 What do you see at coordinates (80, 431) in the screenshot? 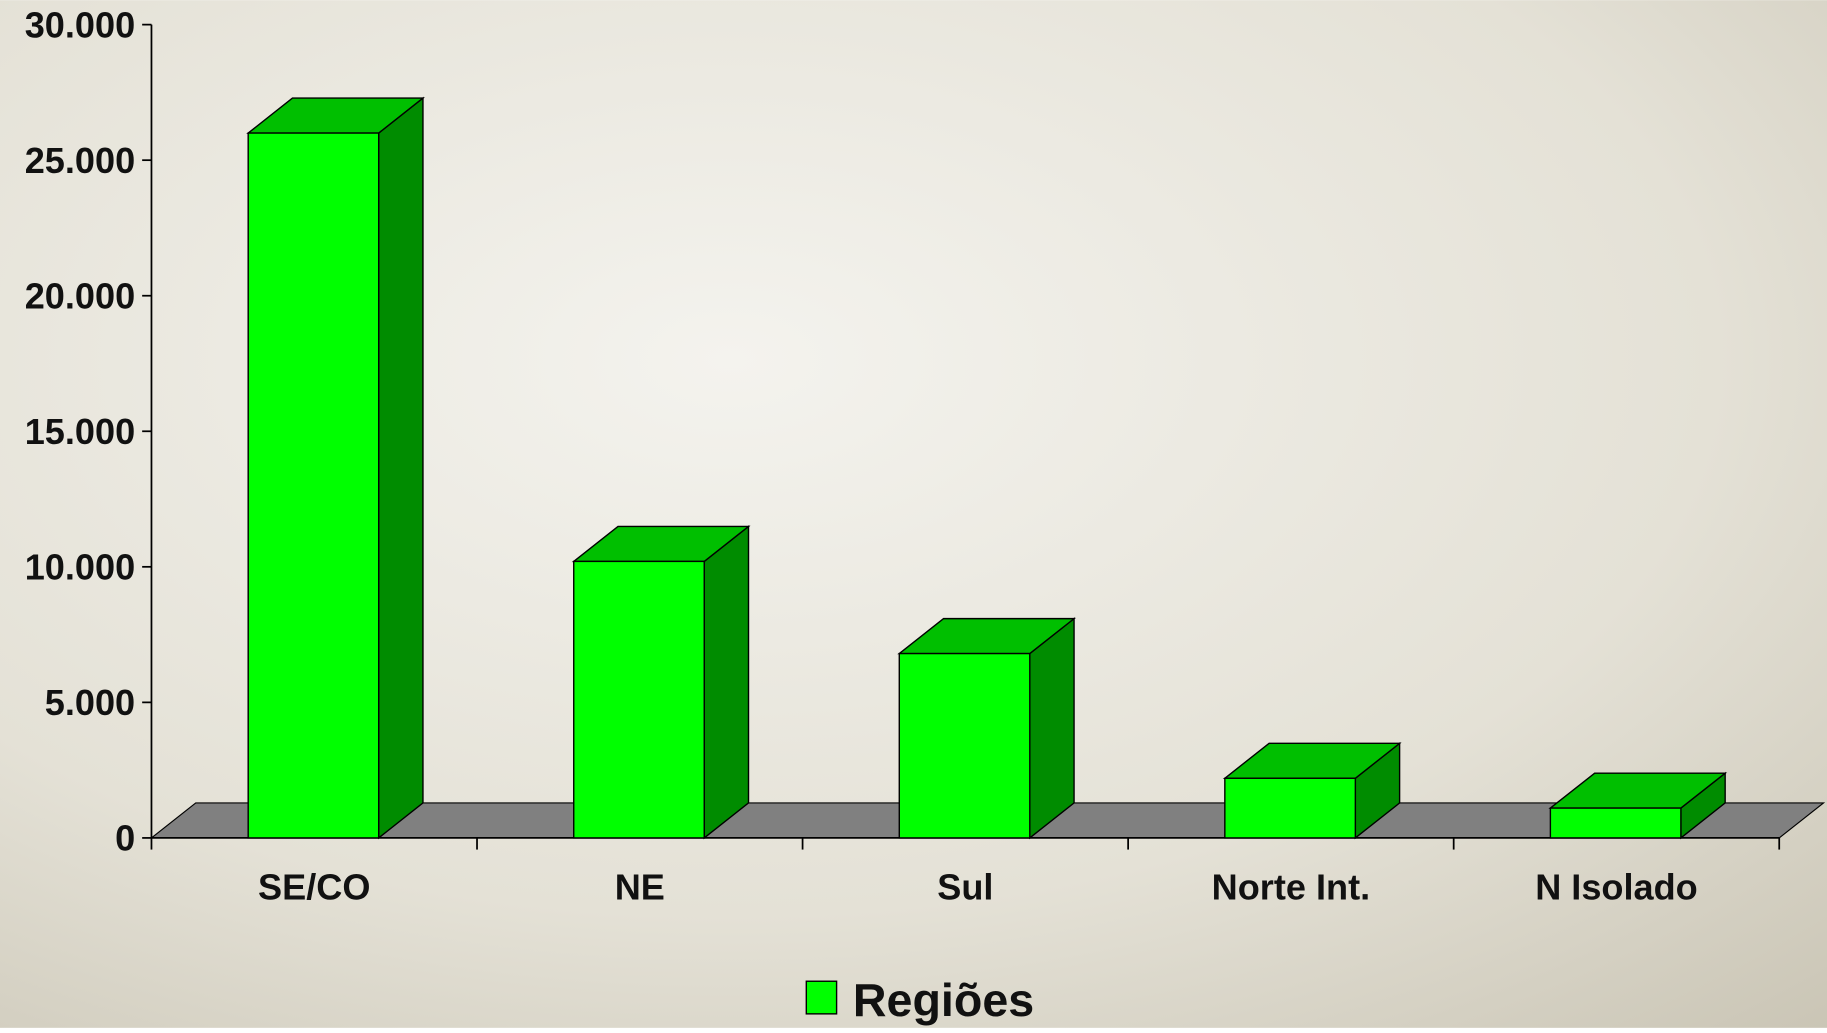
I see `y-tick-label: 15.000` at bounding box center [80, 431].